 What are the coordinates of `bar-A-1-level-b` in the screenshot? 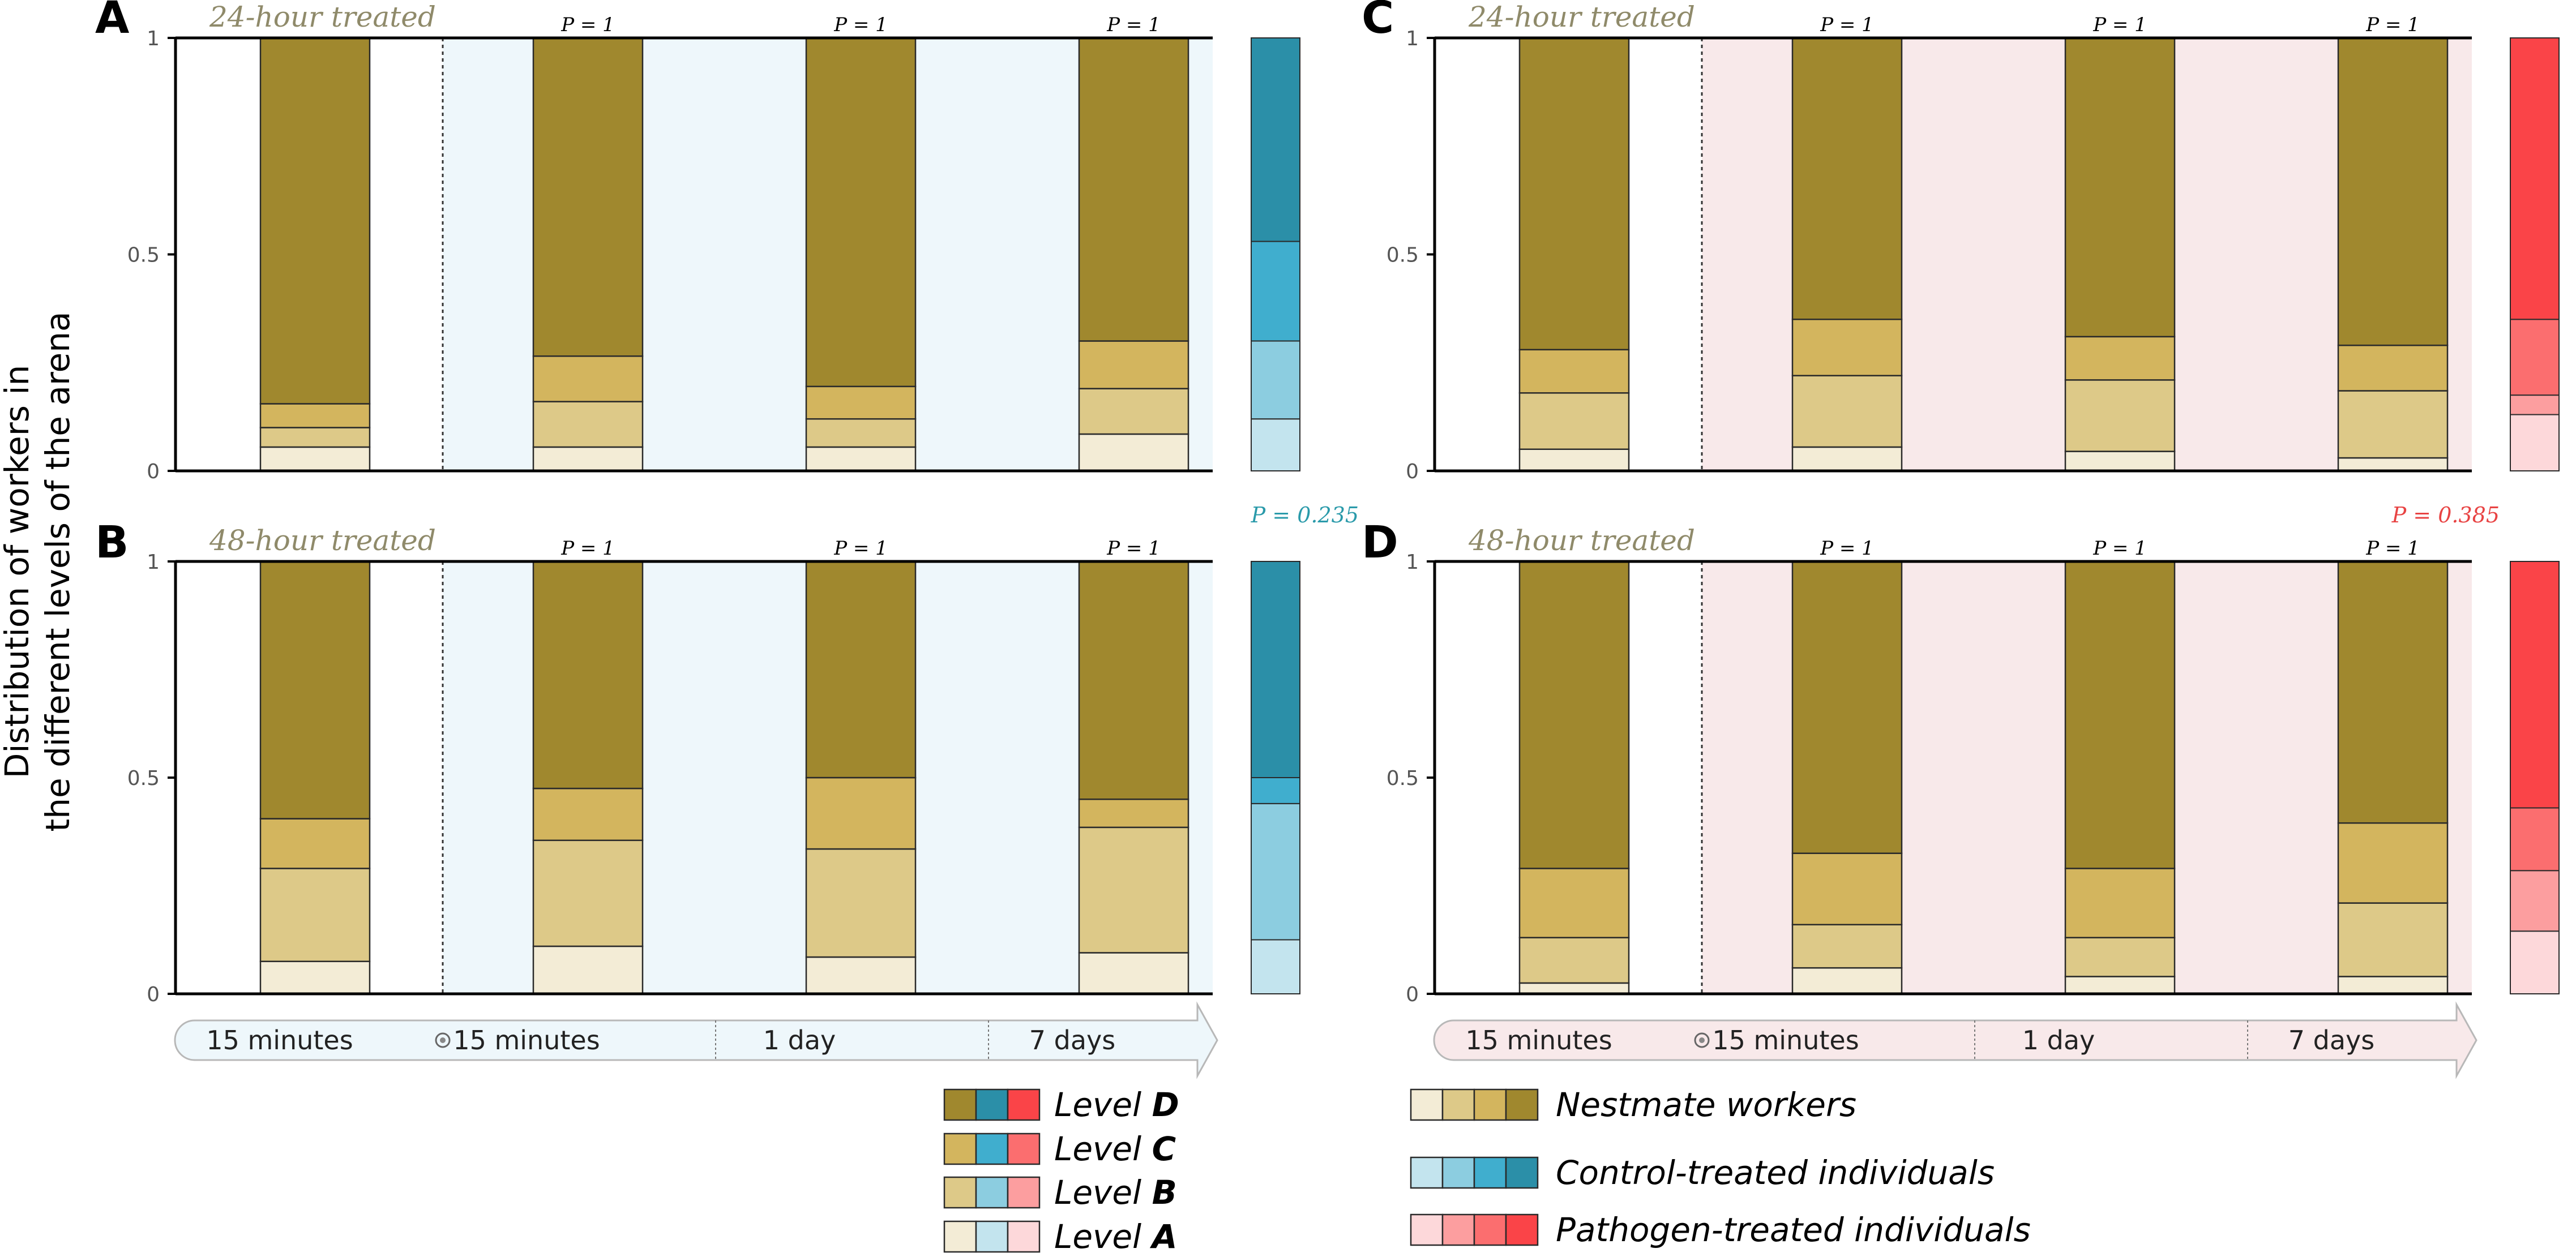 It's located at (315, 437).